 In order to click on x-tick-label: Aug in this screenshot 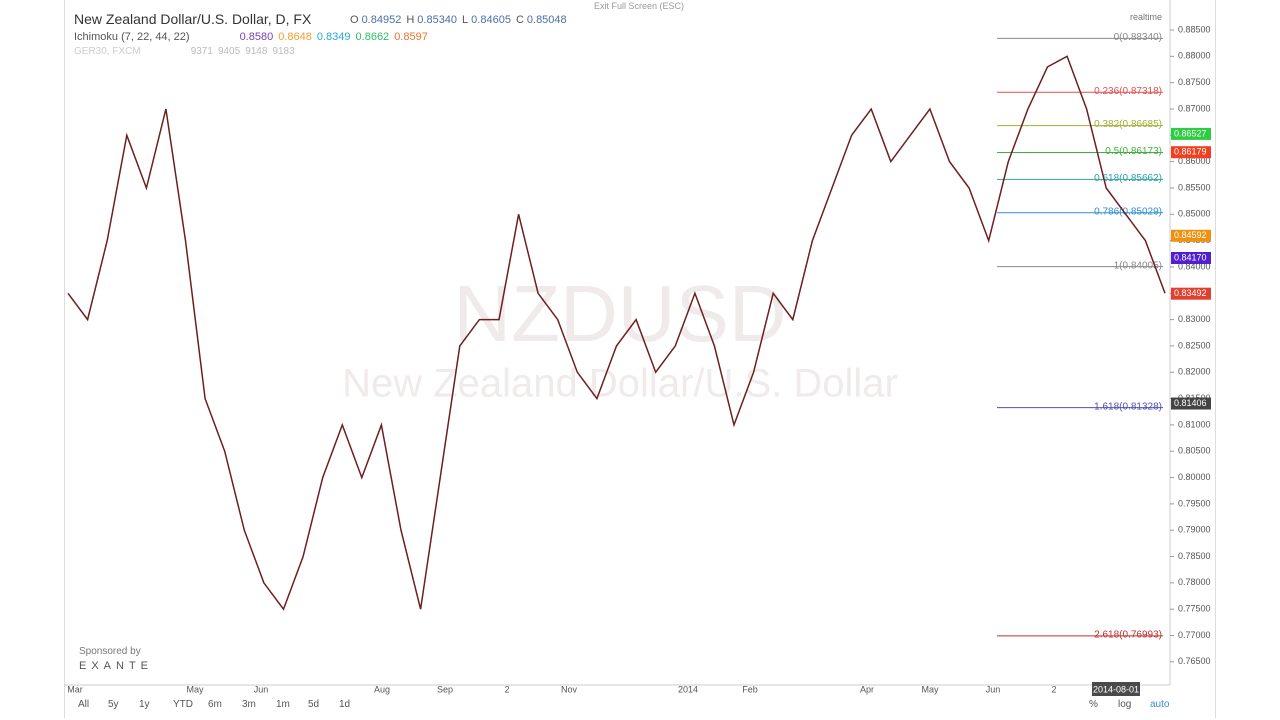, I will do `click(382, 689)`.